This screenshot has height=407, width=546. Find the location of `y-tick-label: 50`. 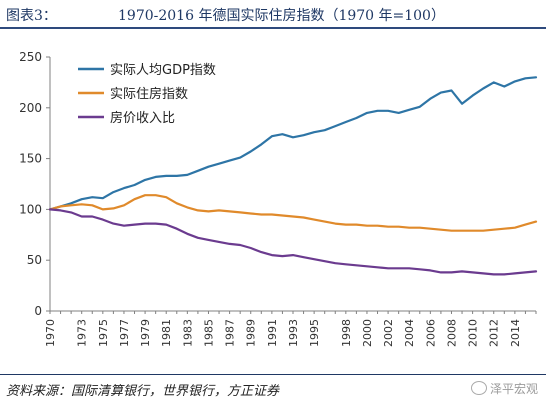

y-tick-label: 50 is located at coordinates (34, 260).